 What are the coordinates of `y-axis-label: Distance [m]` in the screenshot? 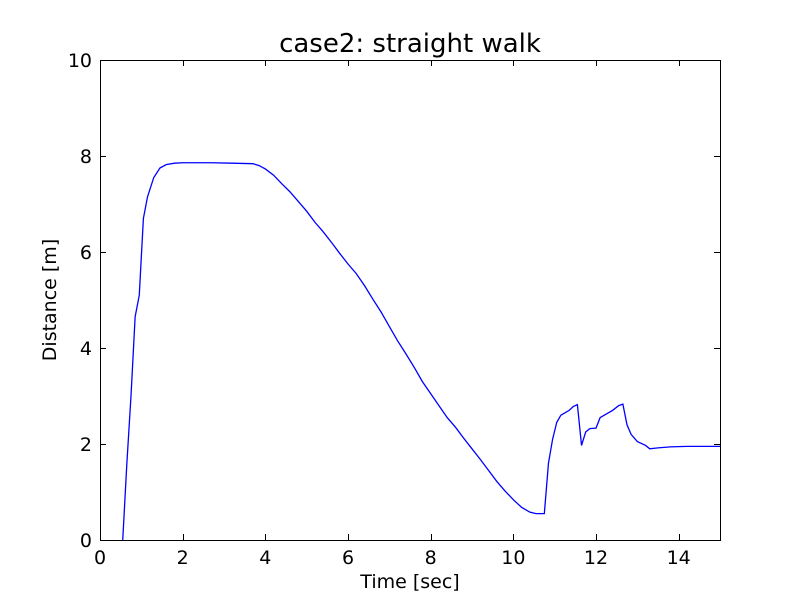 It's located at (50, 300).